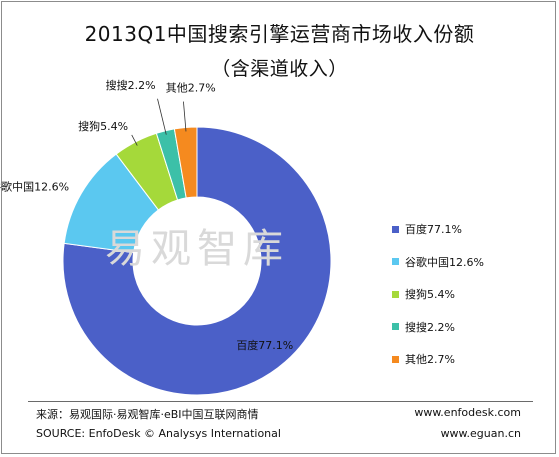  I want to click on footer-divider, so click(280, 401).